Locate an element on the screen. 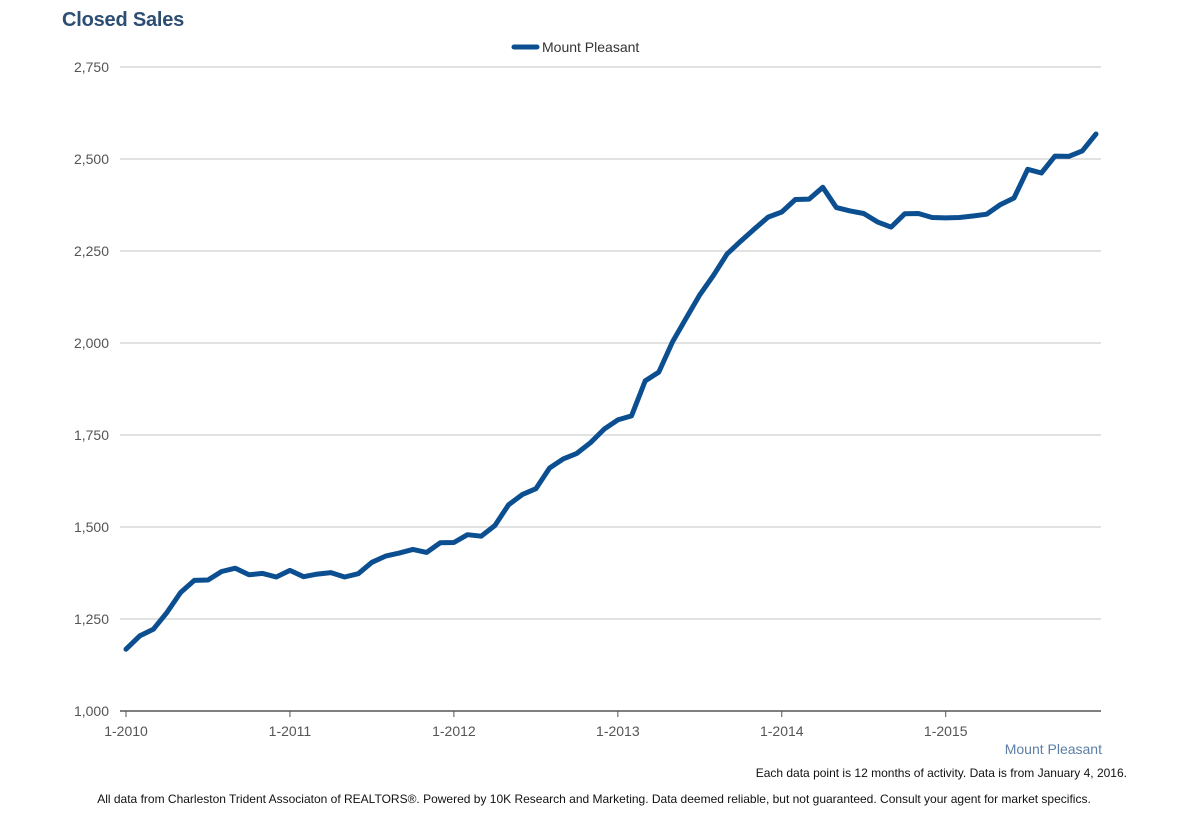 The width and height of the screenshot is (1188, 819). x-tick-label: 1-2013 is located at coordinates (618, 731).